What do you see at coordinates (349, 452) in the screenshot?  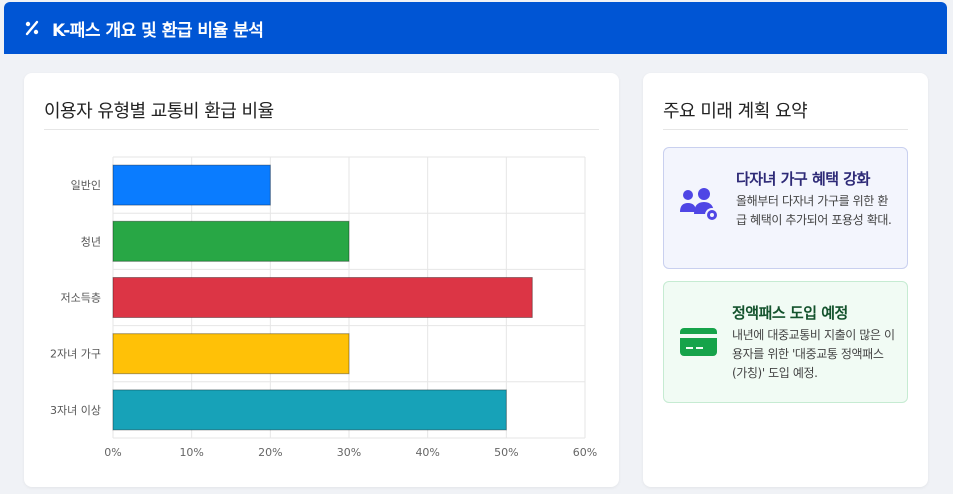 I see `x-tick-label: 30%` at bounding box center [349, 452].